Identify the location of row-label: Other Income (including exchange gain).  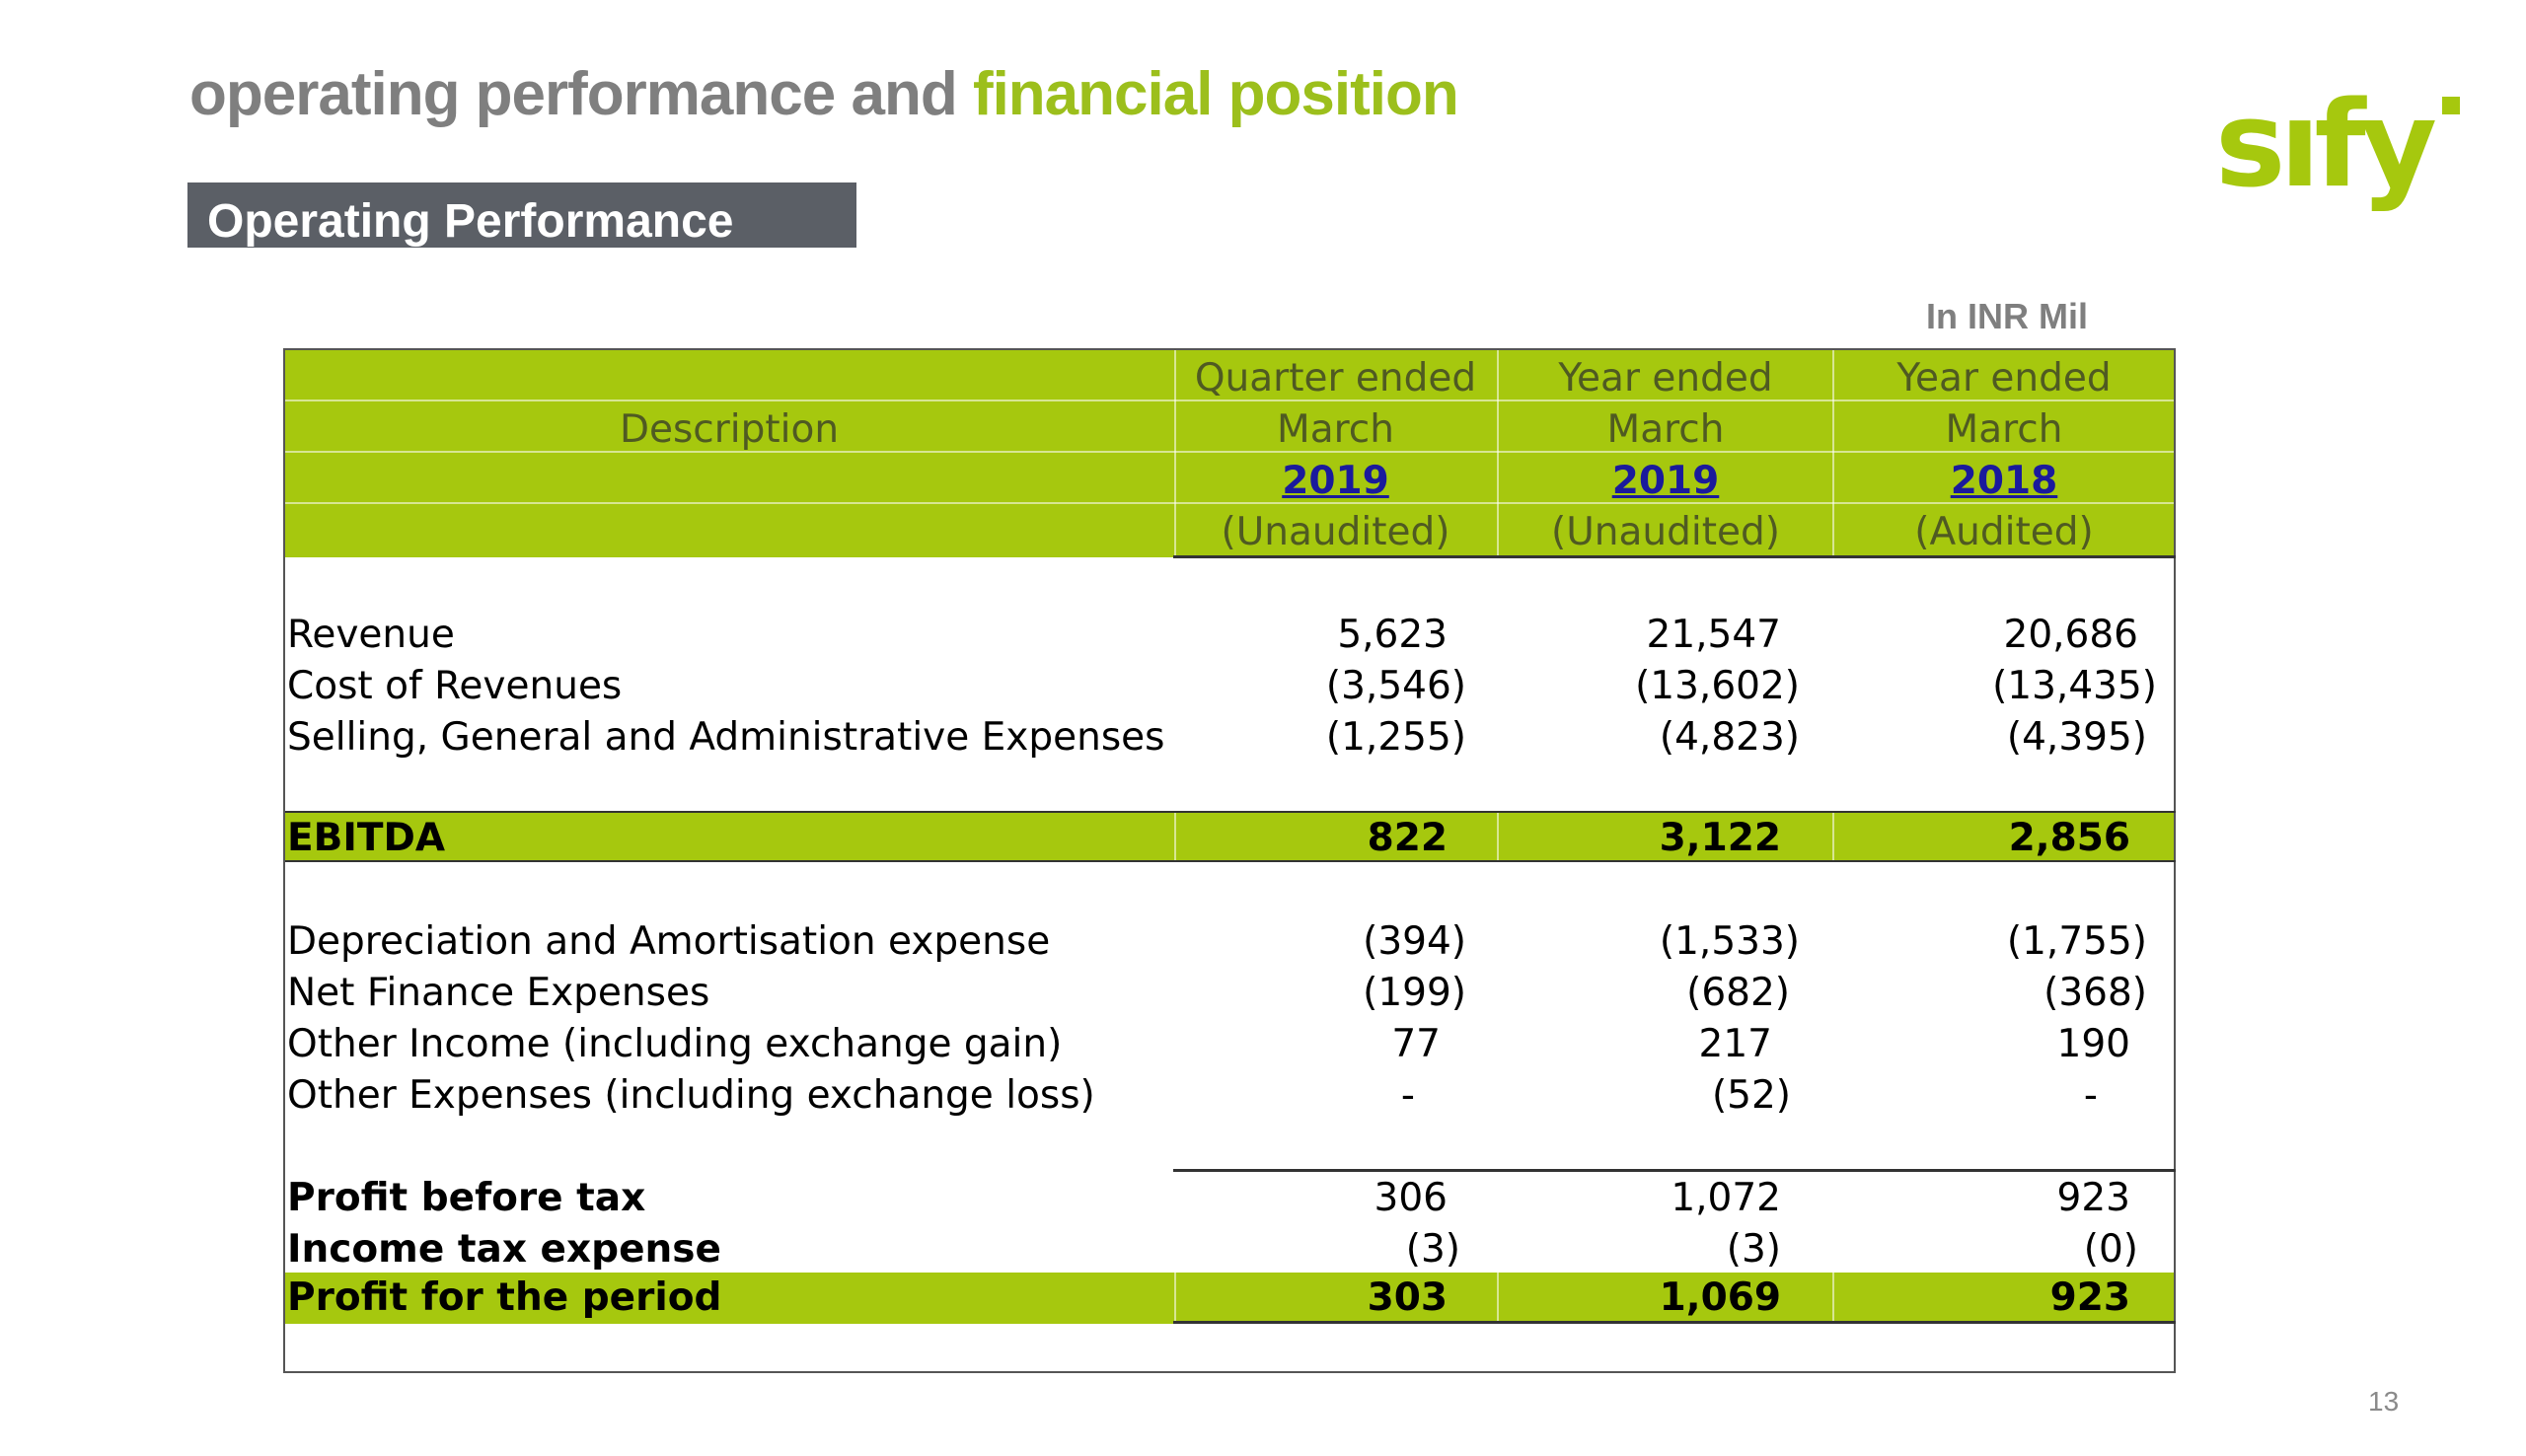
(675, 1044).